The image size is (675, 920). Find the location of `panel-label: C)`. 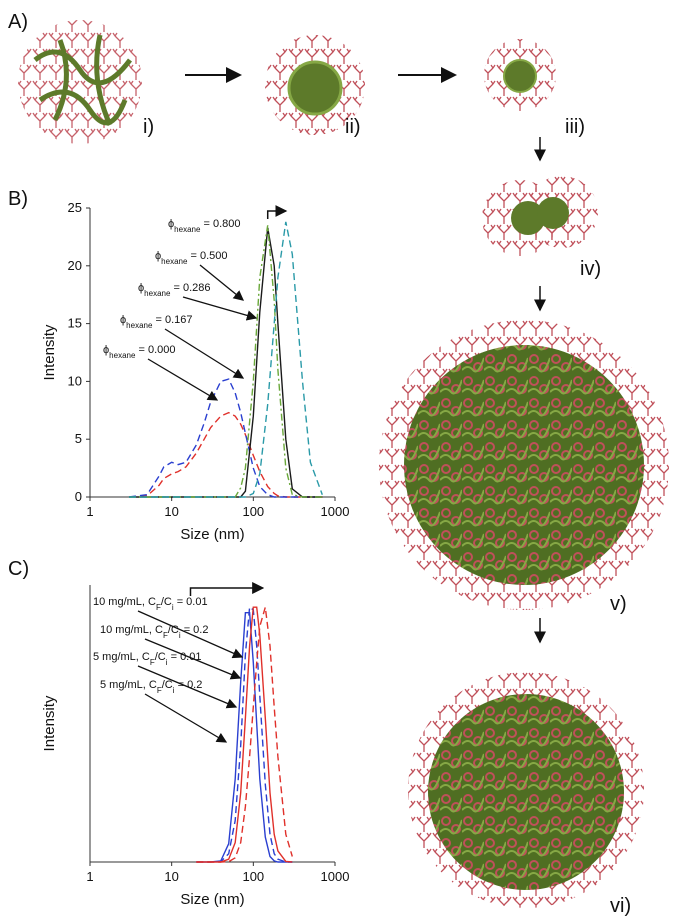

panel-label: C) is located at coordinates (18, 569).